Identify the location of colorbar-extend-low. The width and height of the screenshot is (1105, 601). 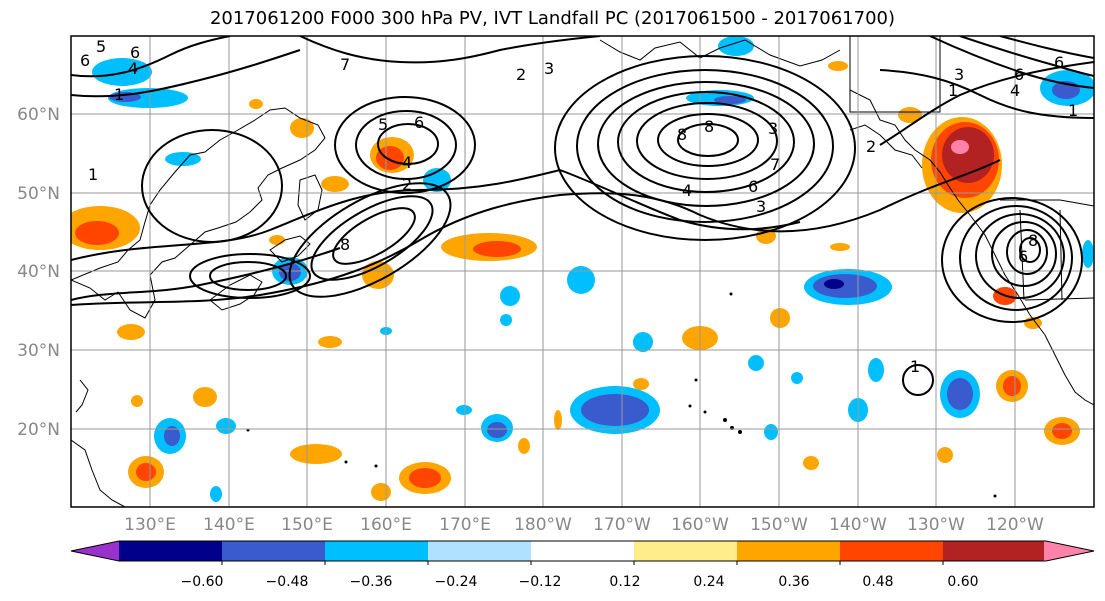
(96, 551).